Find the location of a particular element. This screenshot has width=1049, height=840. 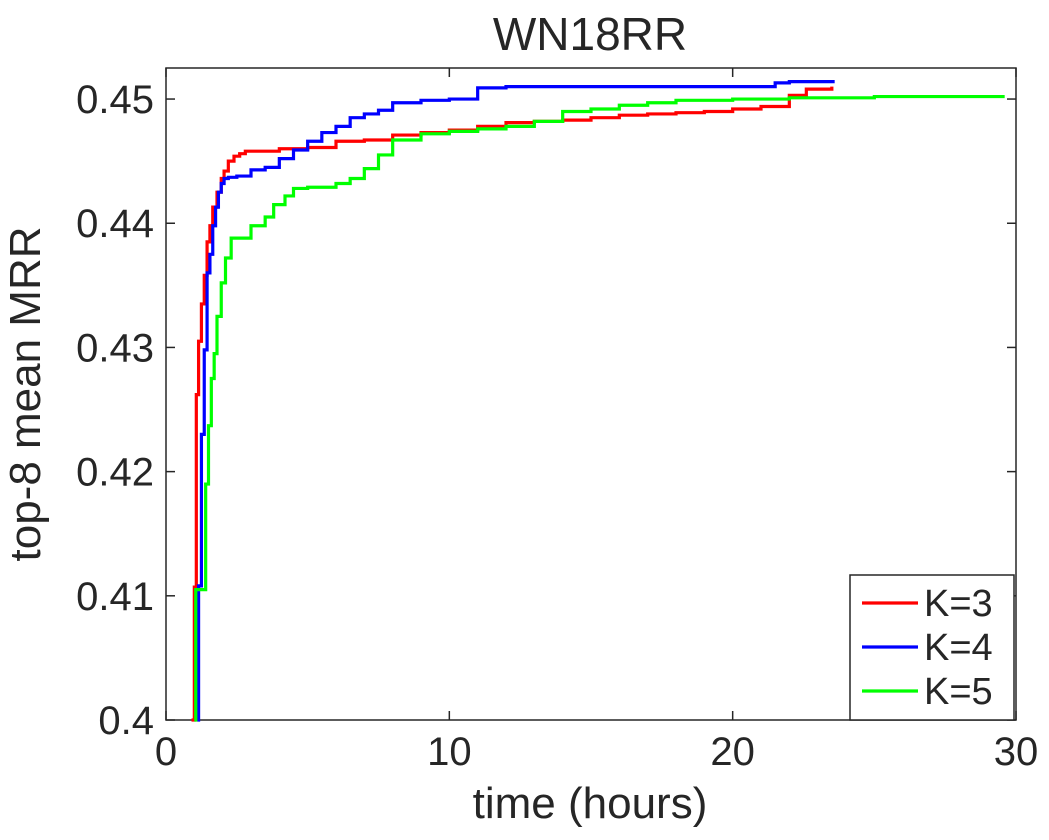

y-tick-label: 0.43 is located at coordinates (115, 348).